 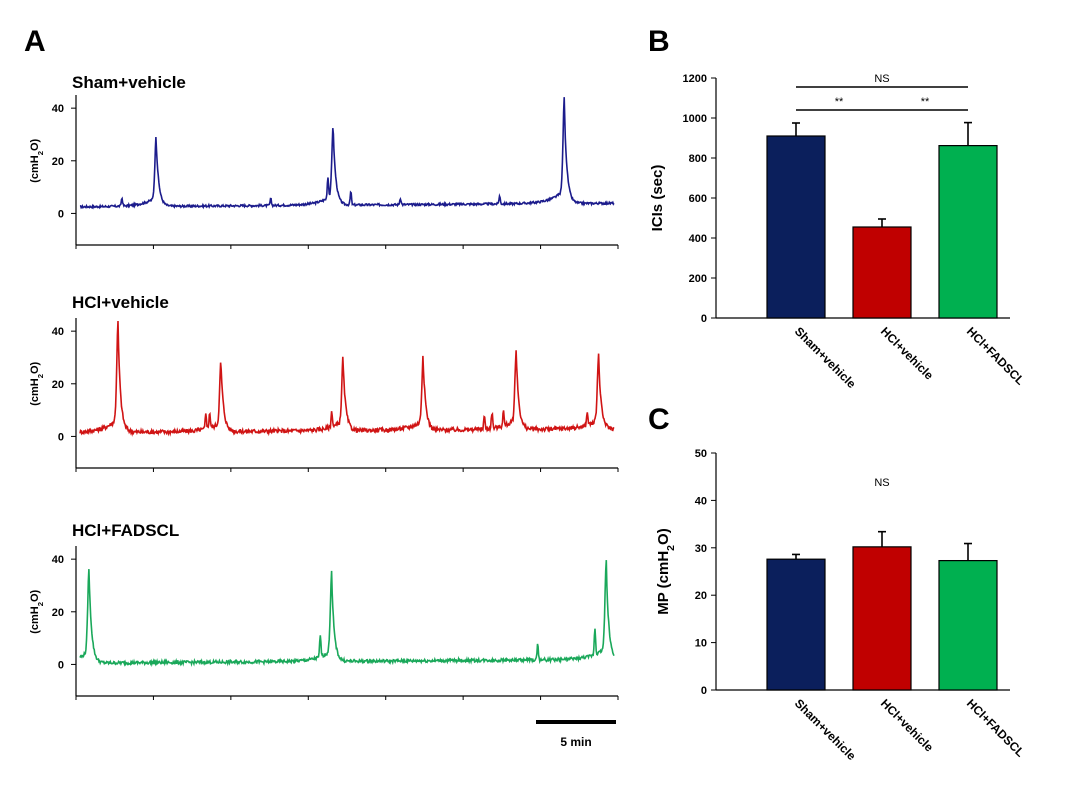 I want to click on time-scale-bar: 5 min, so click(x=576, y=734).